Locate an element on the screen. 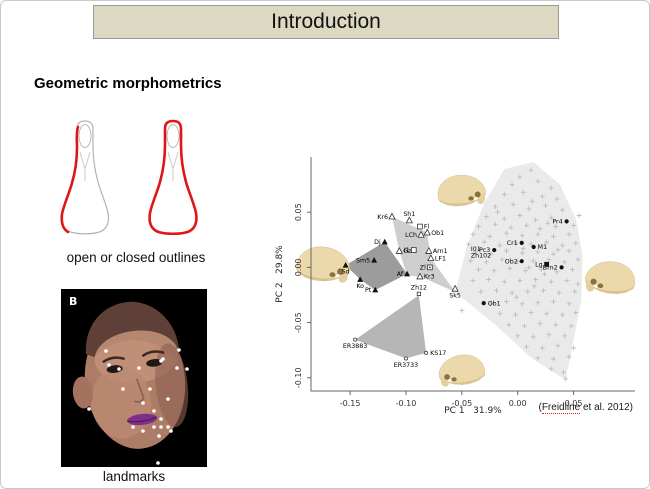  specimen-label-ER3733: ER3733 is located at coordinates (406, 365).